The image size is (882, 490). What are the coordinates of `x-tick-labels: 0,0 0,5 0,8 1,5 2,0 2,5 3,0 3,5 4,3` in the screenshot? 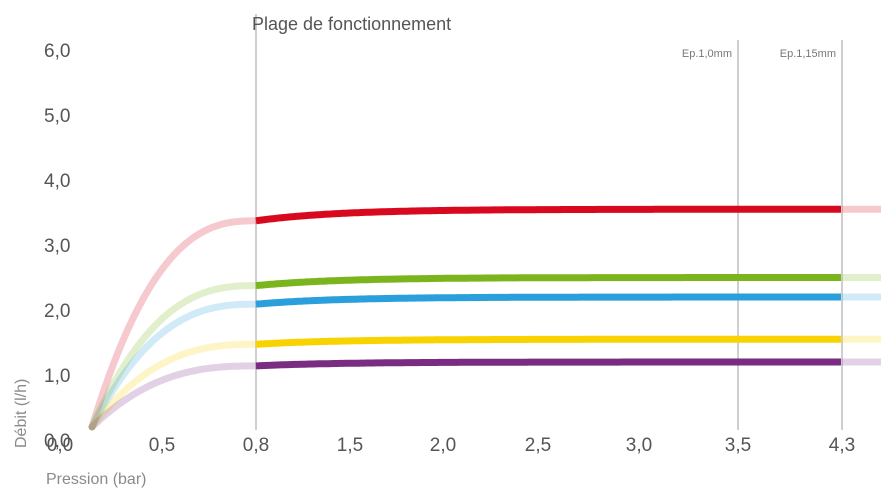 It's located at (451, 445).